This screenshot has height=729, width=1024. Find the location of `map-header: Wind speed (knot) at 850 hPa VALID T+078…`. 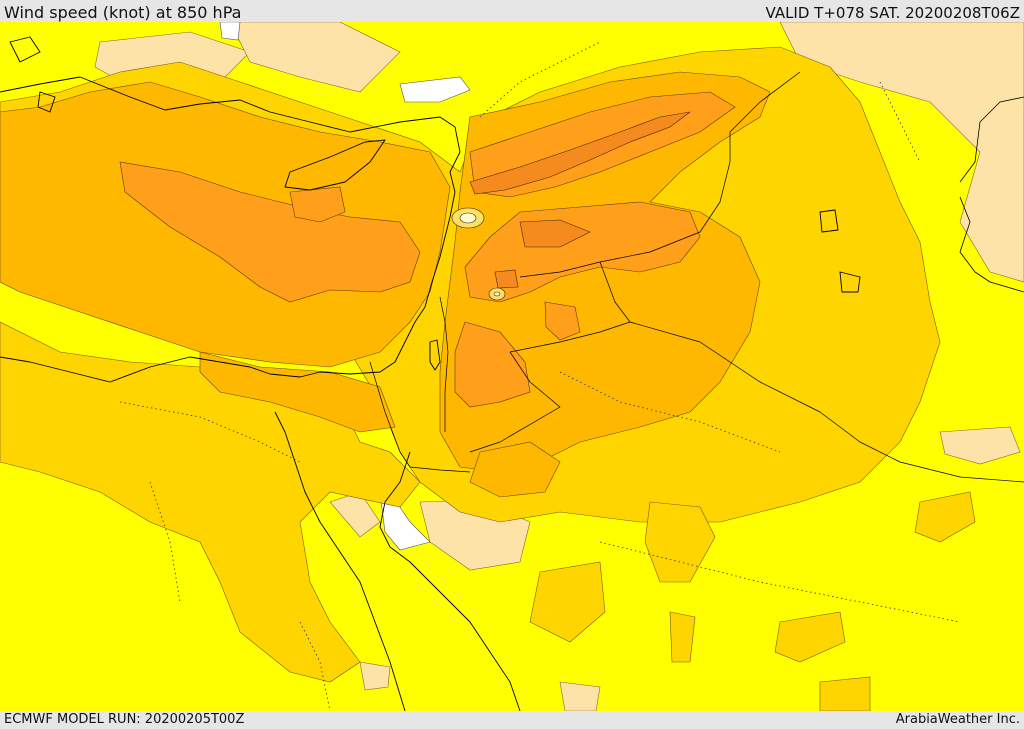

map-header: Wind speed (knot) at 850 hPa VALID T+078… is located at coordinates (512, 11).